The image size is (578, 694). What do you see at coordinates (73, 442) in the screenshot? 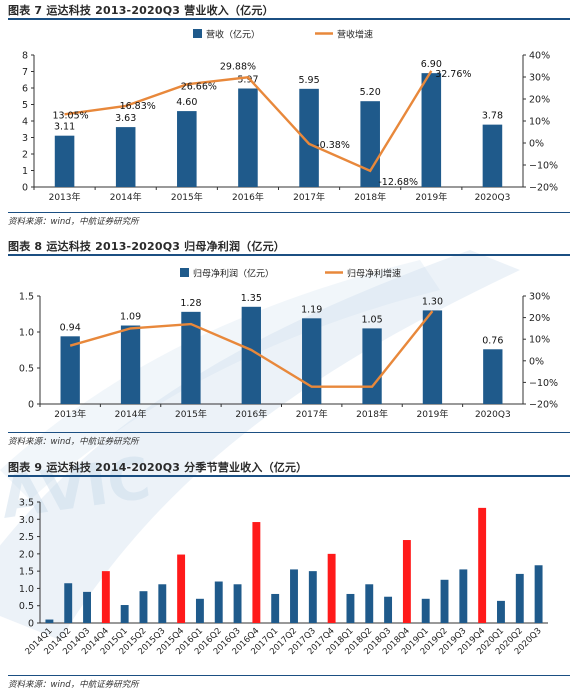
I see `chart8-source: 资料来源：wind，中航证券研究所` at bounding box center [73, 442].